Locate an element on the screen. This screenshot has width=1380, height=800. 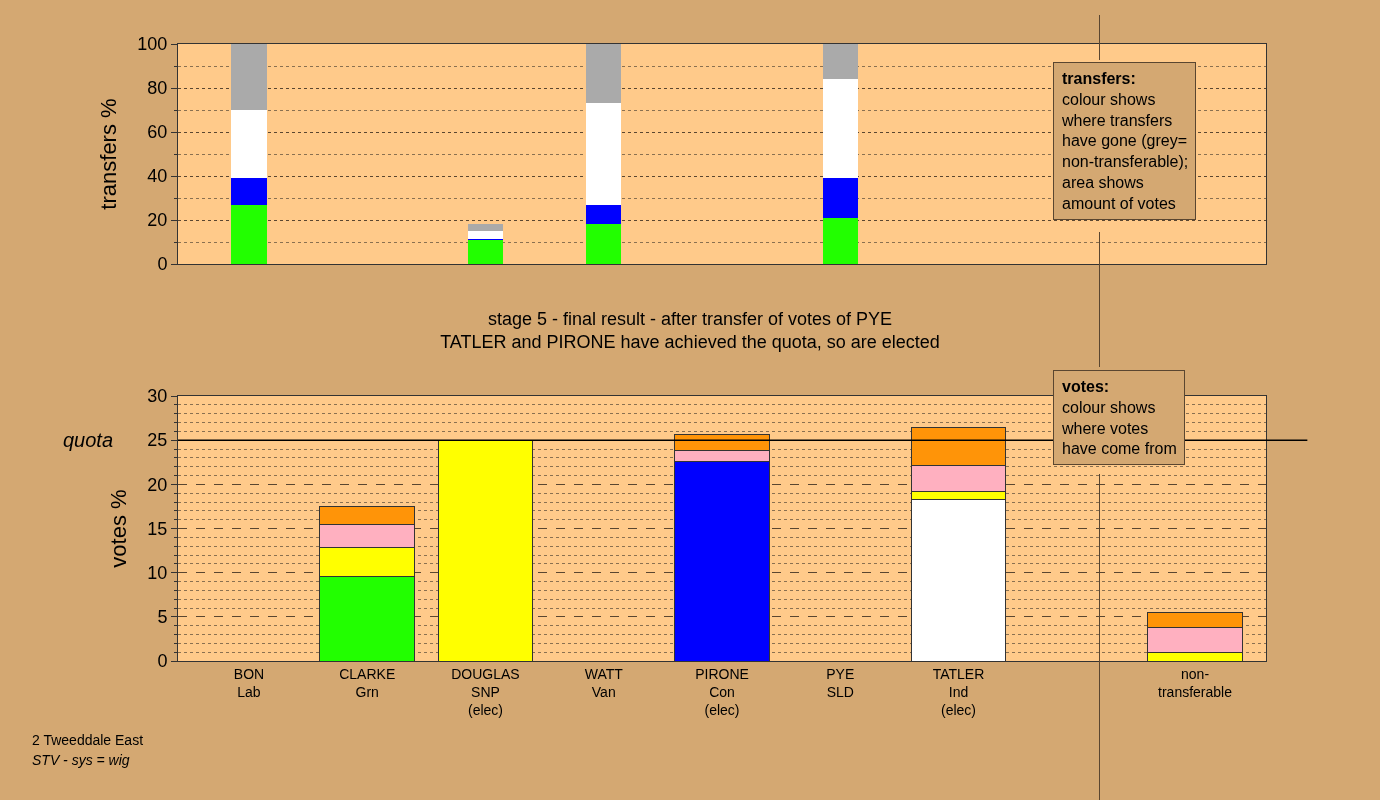
y-tick-label: 15 is located at coordinates (157, 528).